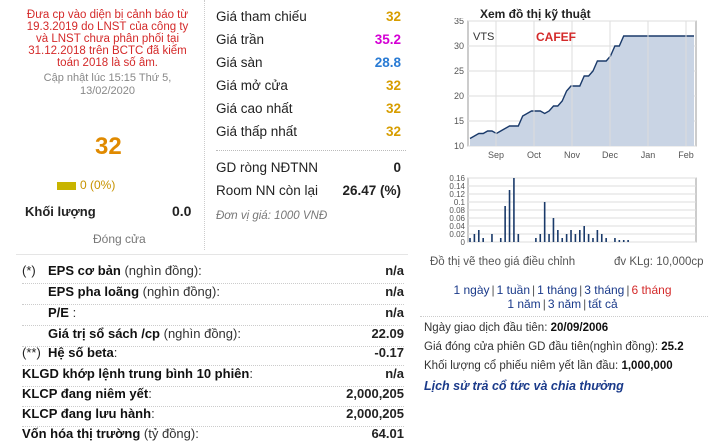 This screenshot has width=710, height=447. What do you see at coordinates (672, 347) in the screenshot?
I see `info-value: 25.2` at bounding box center [672, 347].